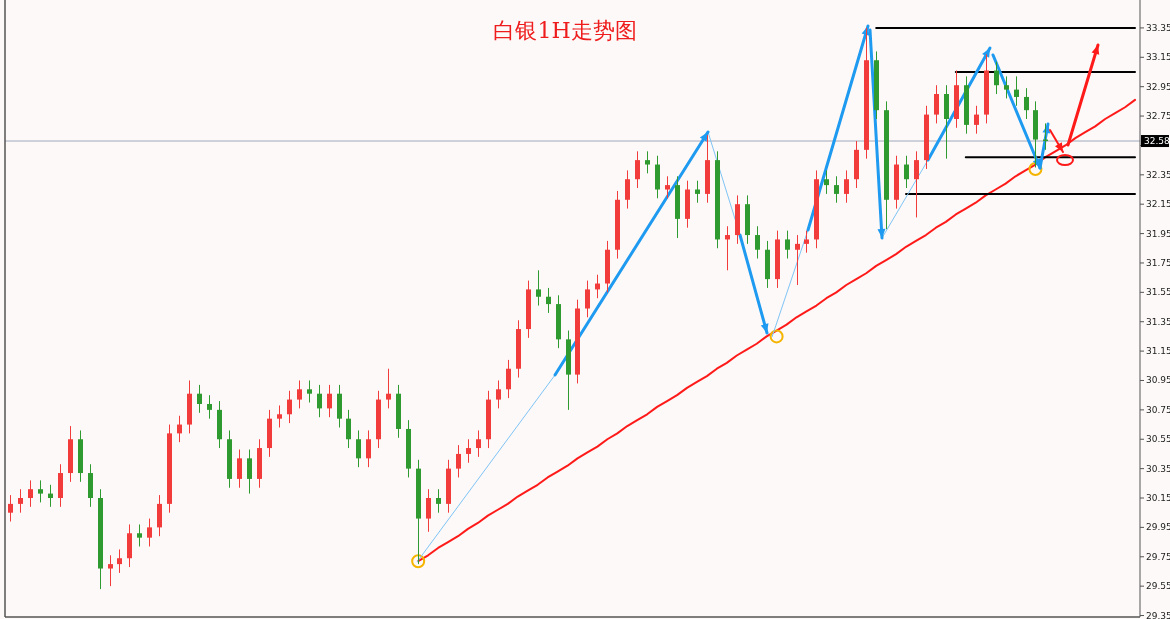  Describe the element at coordinates (565, 30) in the screenshot. I see `text: 白银1H走势图` at that location.